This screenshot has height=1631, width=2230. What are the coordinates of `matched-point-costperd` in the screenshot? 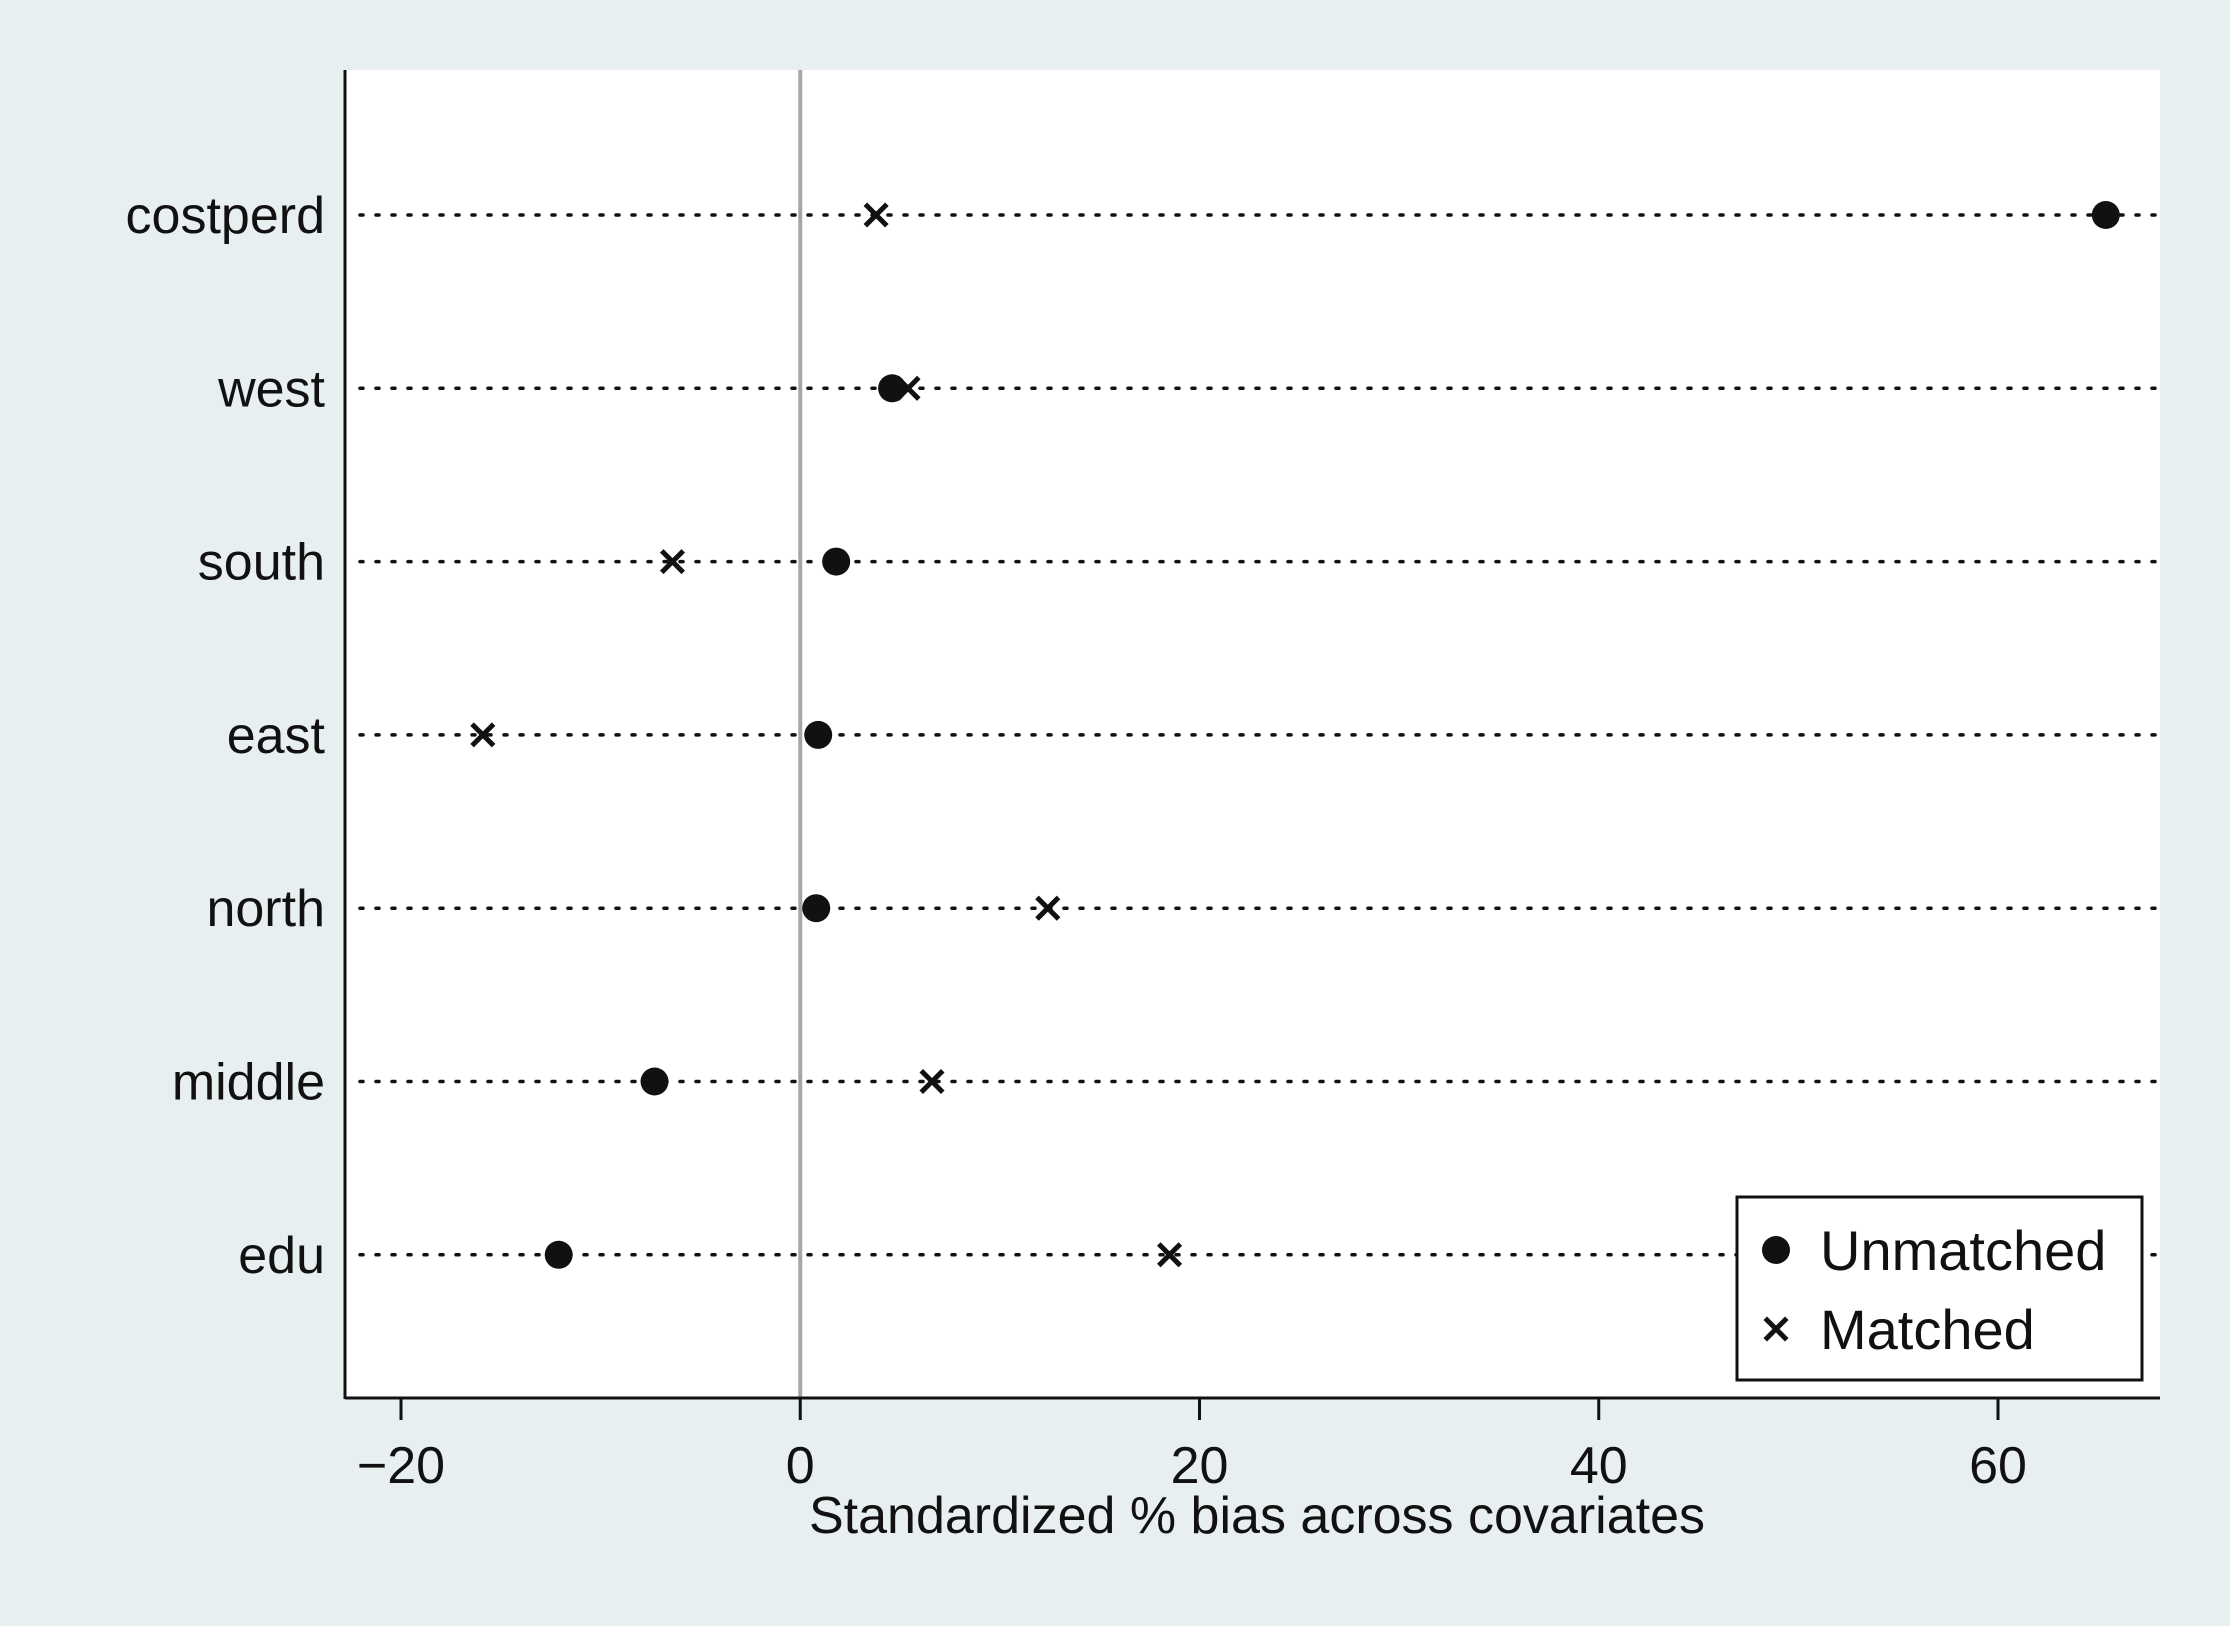 It's located at (876, 215).